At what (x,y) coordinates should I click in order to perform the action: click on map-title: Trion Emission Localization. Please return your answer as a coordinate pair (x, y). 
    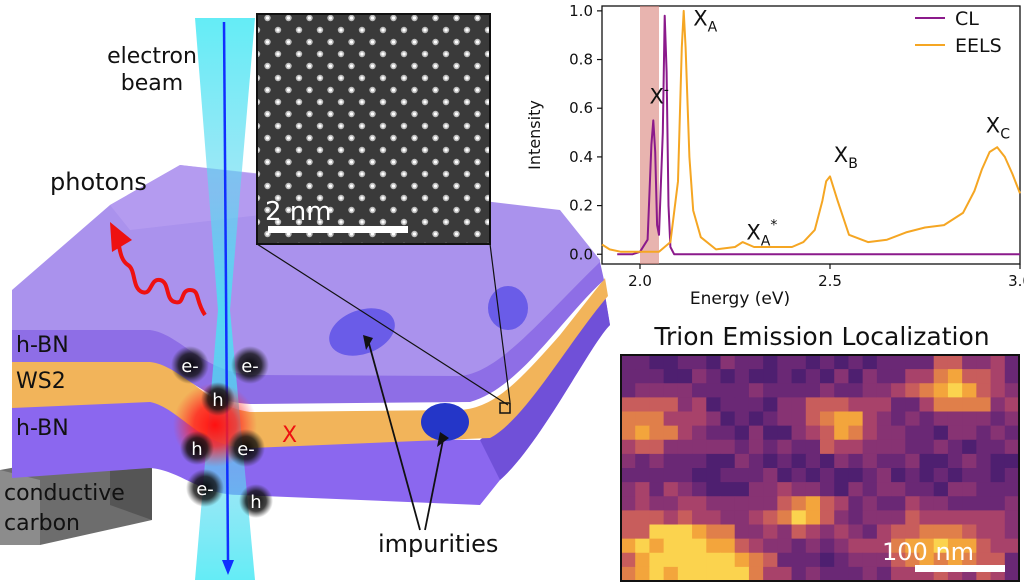
    Looking at the image, I should click on (821, 336).